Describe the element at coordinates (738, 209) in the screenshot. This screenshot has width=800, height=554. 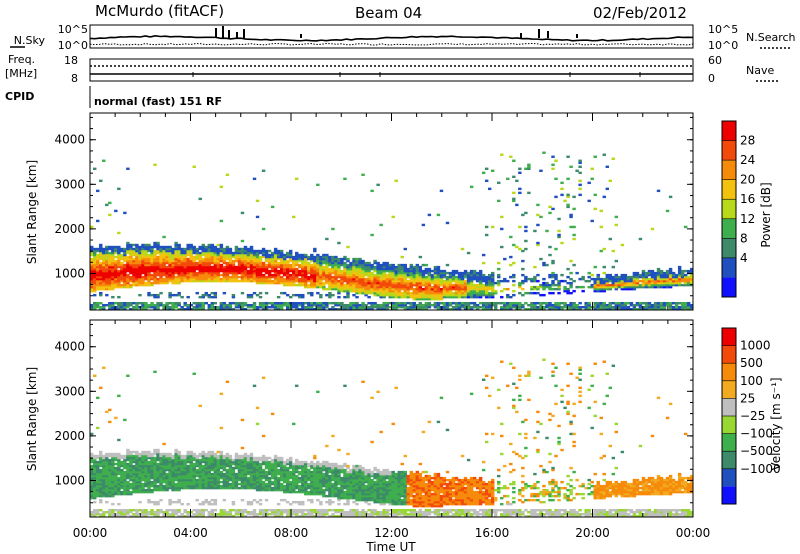
I see `power-colorbar: 28 24 20 16 12 8 4` at that location.